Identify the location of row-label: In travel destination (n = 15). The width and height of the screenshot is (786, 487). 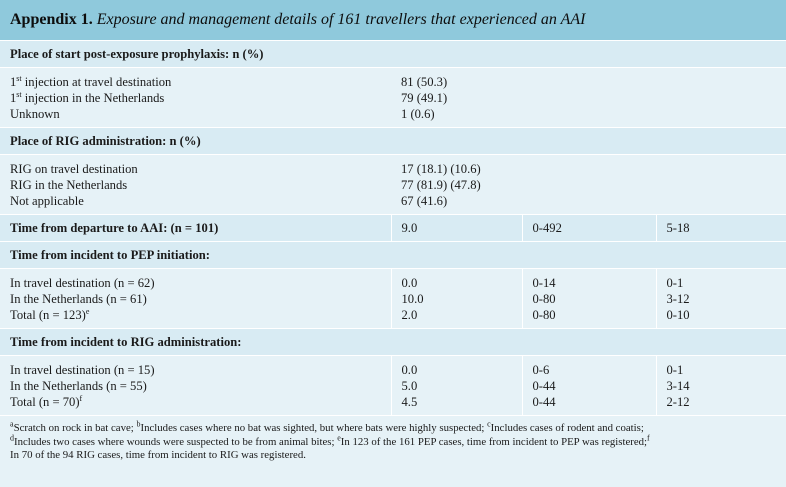
(82, 370).